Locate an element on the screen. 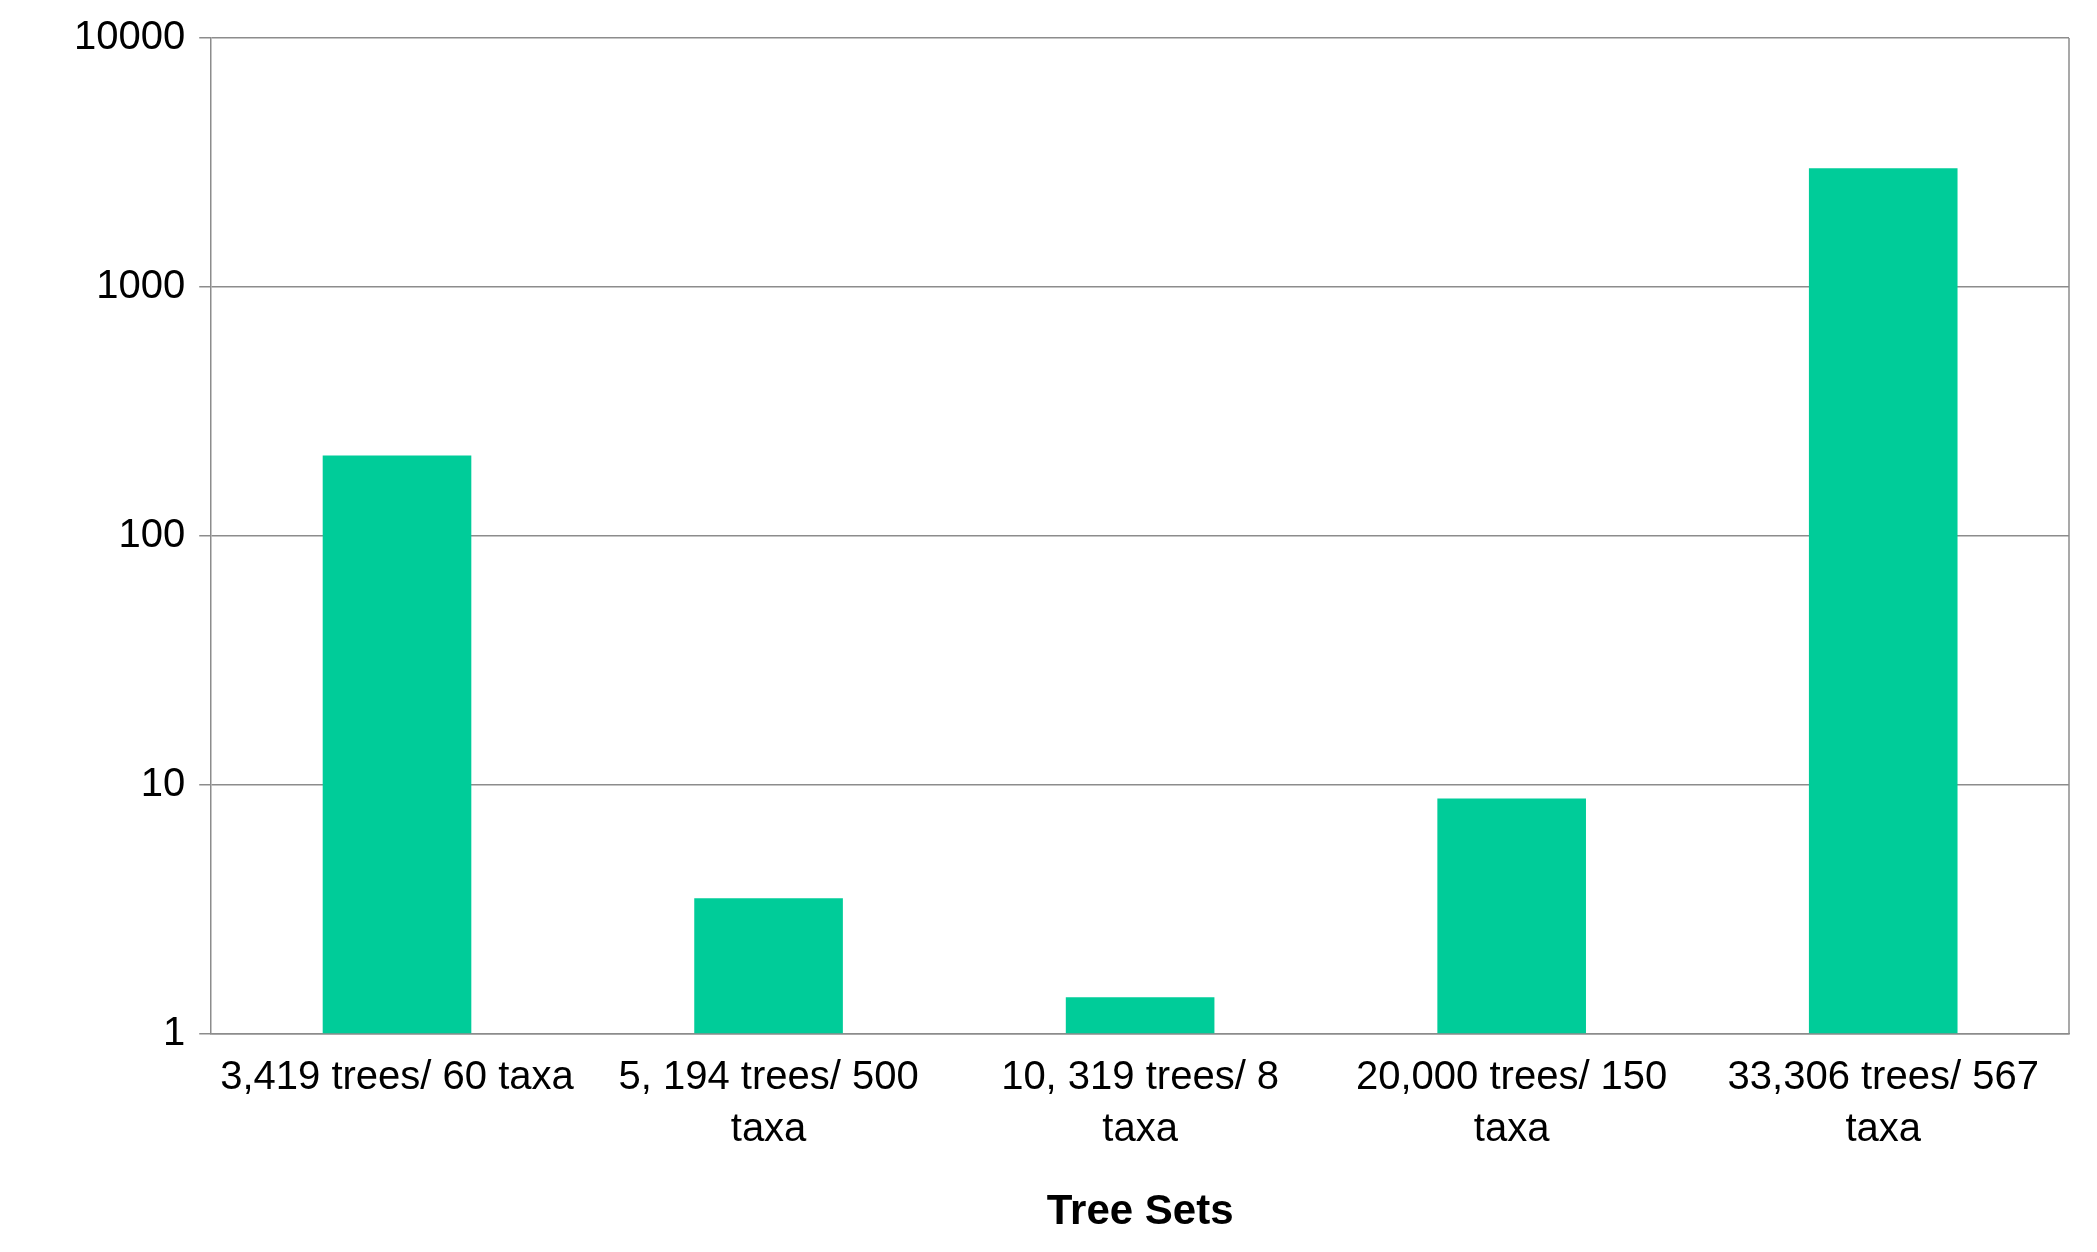 The width and height of the screenshot is (2097, 1252). x-tick-label: 3,419 trees/ 60 taxa is located at coordinates (397, 1074).